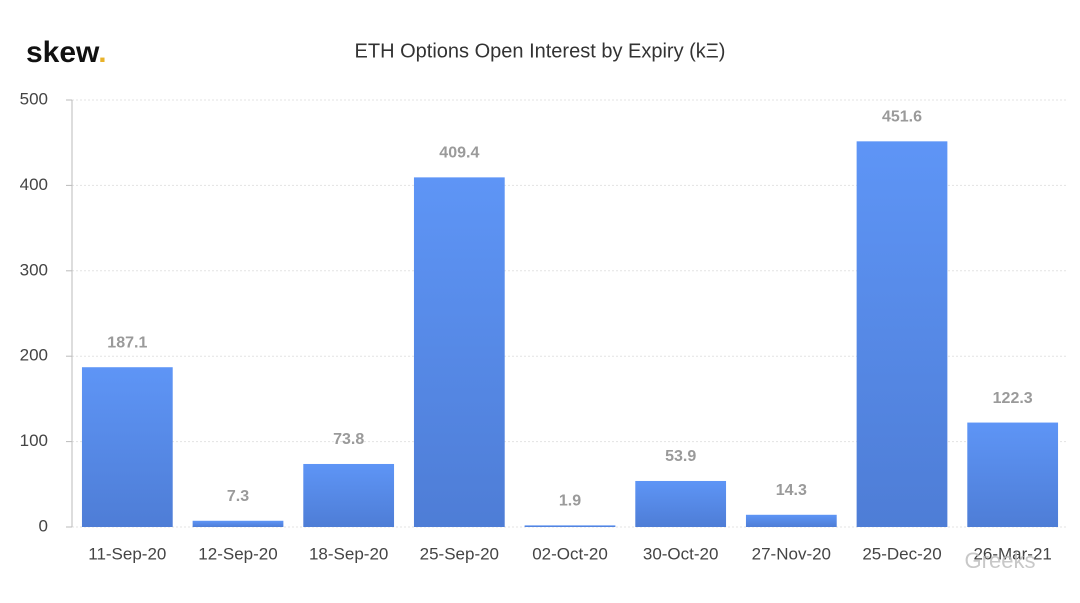  I want to click on logo-text: skew, so click(63, 52).